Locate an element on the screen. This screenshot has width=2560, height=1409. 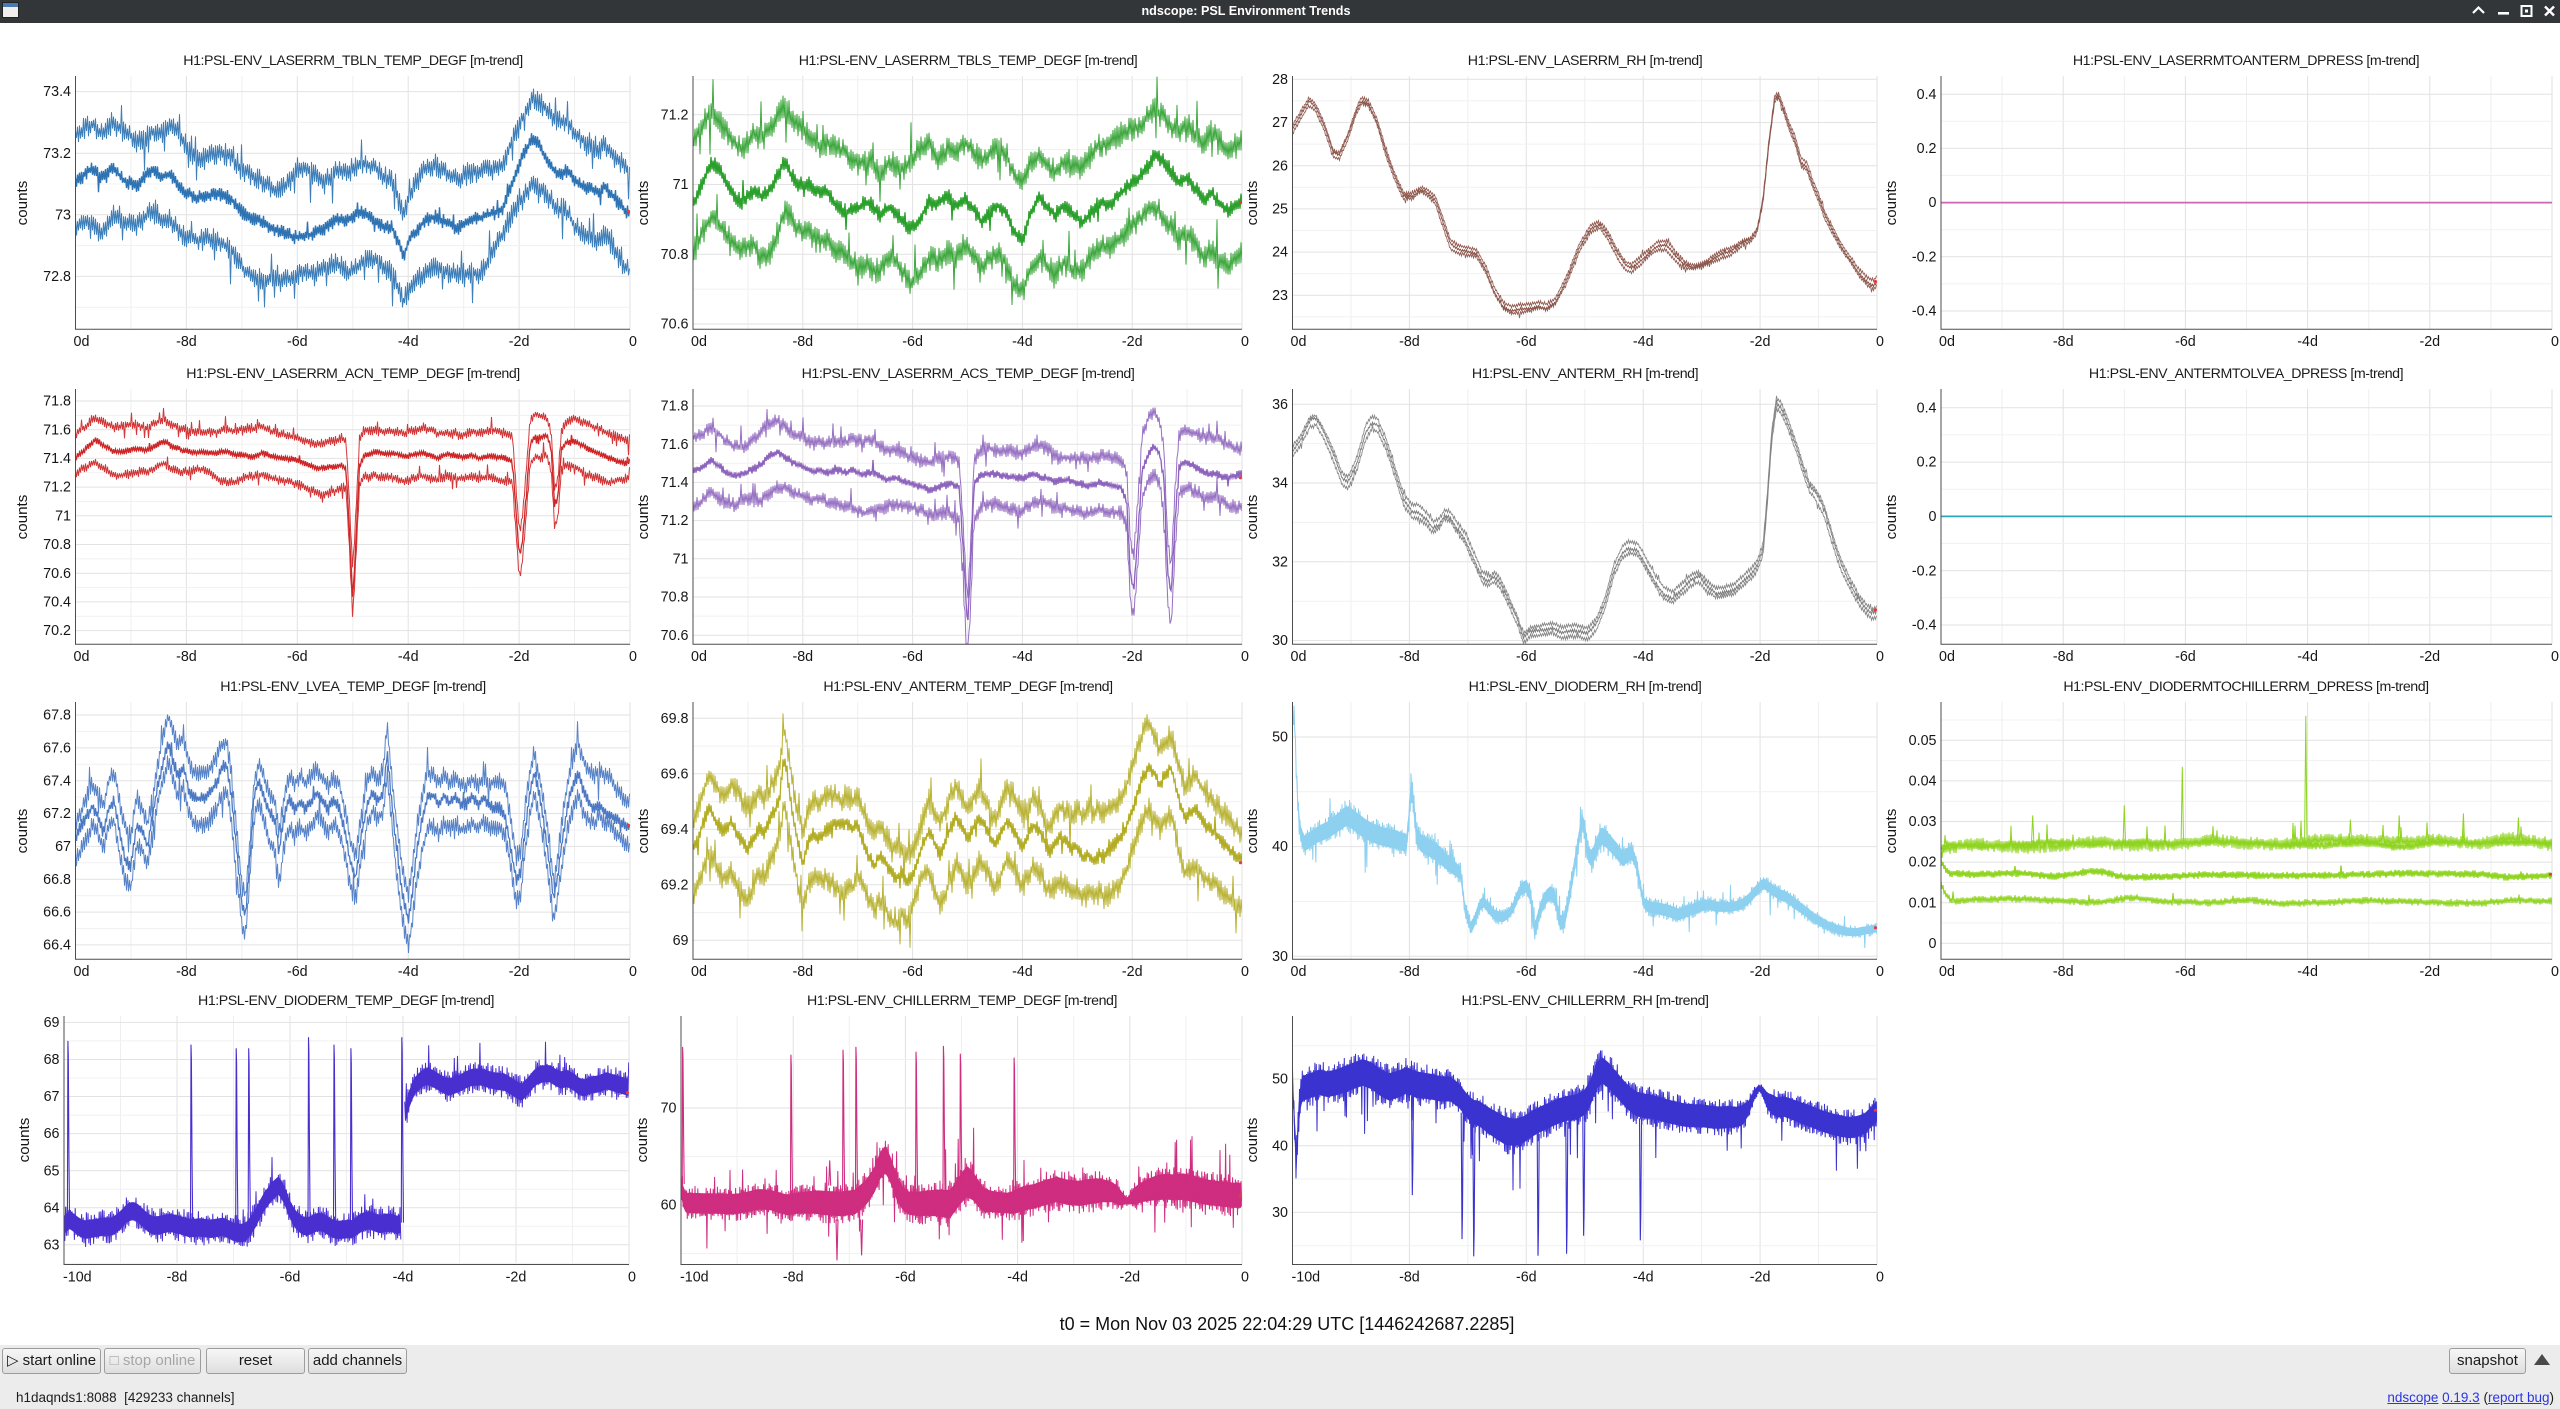
svg-text: 73 is located at coordinates (63, 215).